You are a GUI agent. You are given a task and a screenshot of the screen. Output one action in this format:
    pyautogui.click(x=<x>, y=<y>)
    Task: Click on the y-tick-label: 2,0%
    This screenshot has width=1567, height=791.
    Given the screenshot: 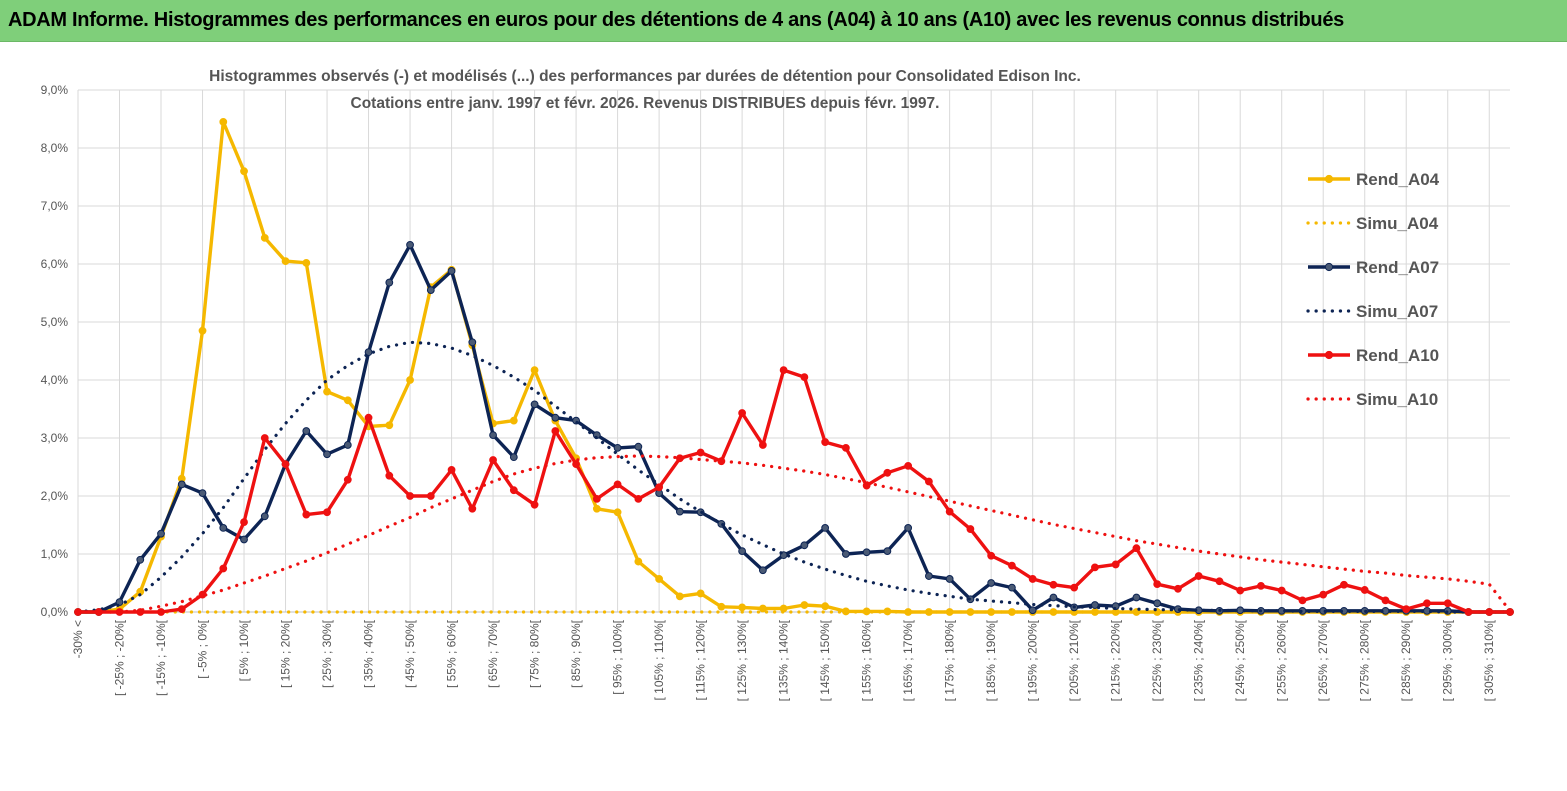 What is the action you would take?
    pyautogui.click(x=55, y=496)
    